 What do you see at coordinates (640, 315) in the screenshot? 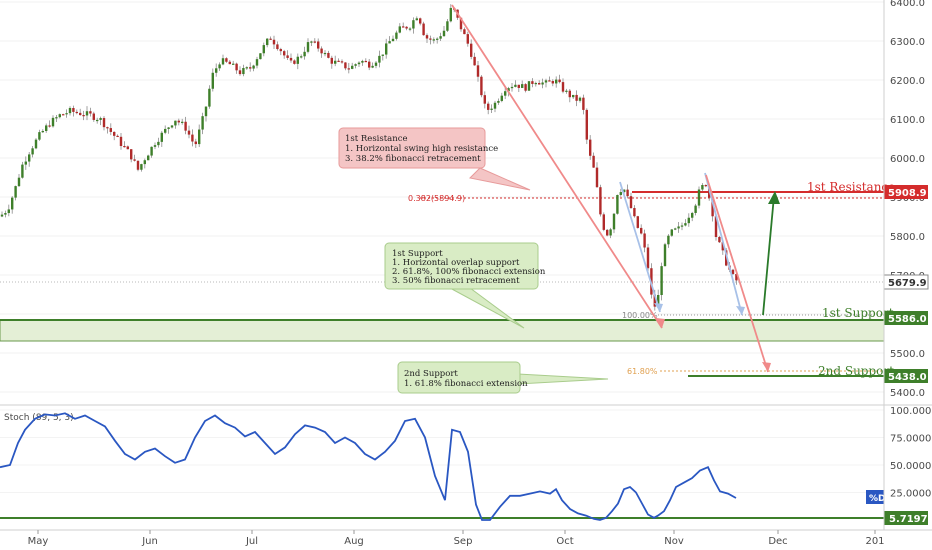
I see `support1-fib-label: 100.00%` at bounding box center [640, 315].